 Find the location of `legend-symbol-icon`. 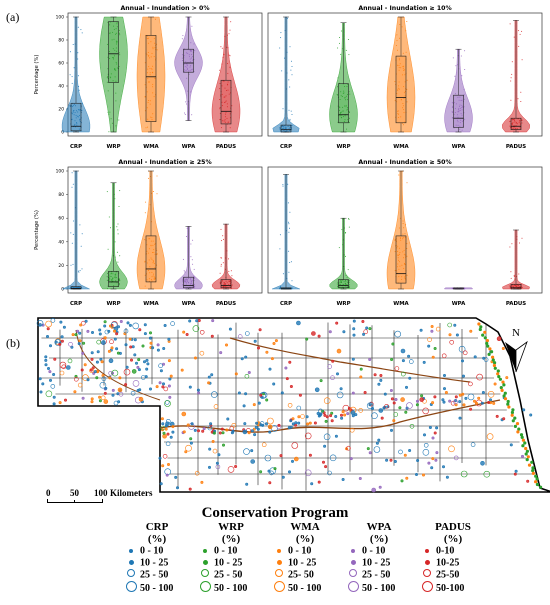

legend-symbol-icon is located at coordinates (279, 563).